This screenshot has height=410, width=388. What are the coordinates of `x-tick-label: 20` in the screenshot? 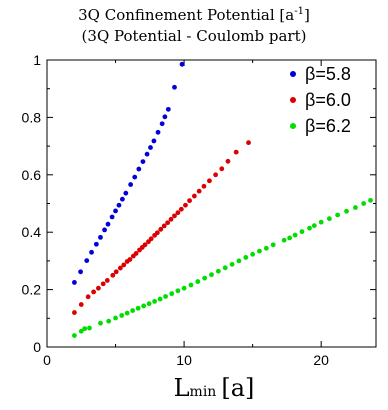 It's located at (321, 360).